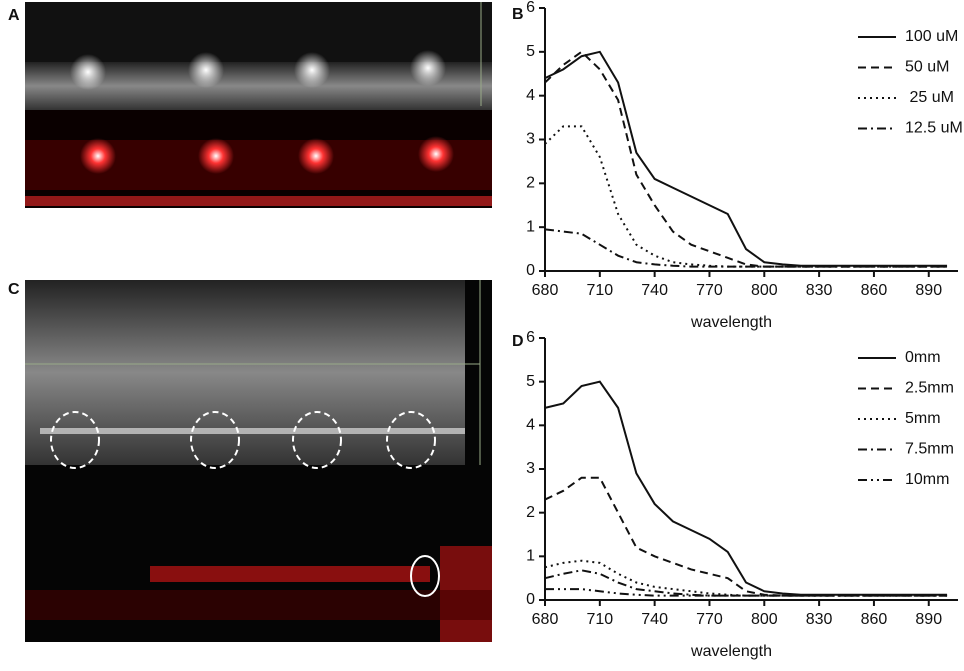  I want to click on legend-label: 2.5mm, so click(929, 388).